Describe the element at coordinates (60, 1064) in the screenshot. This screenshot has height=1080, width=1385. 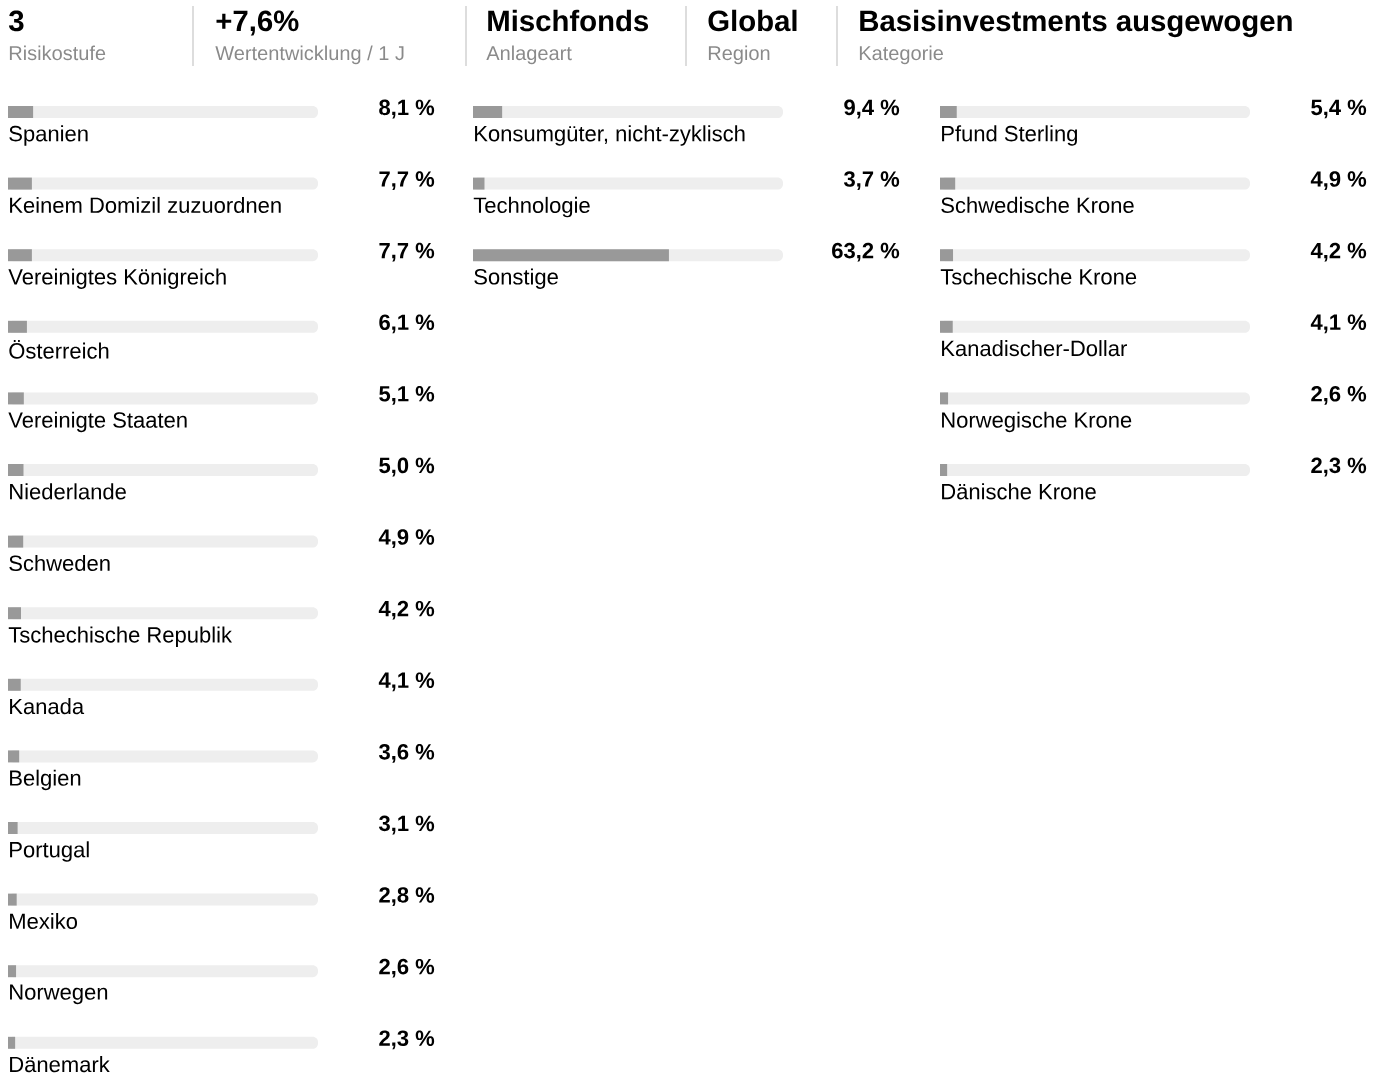
I see `category-label: Dänemark` at that location.